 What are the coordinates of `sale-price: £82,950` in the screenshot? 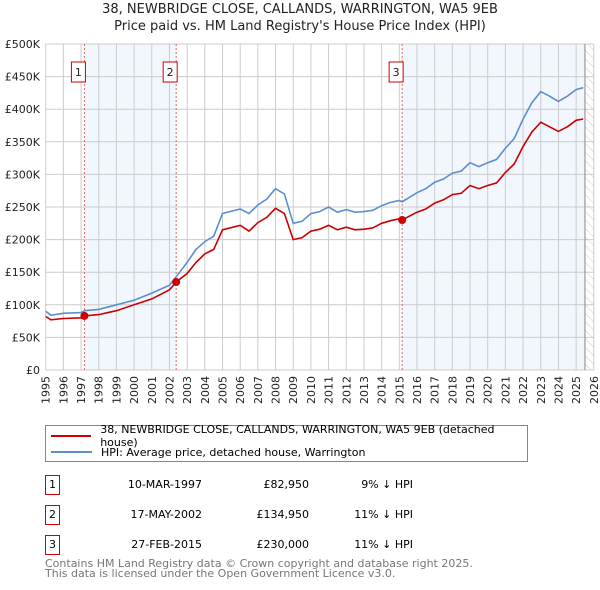 It's located at (286, 484).